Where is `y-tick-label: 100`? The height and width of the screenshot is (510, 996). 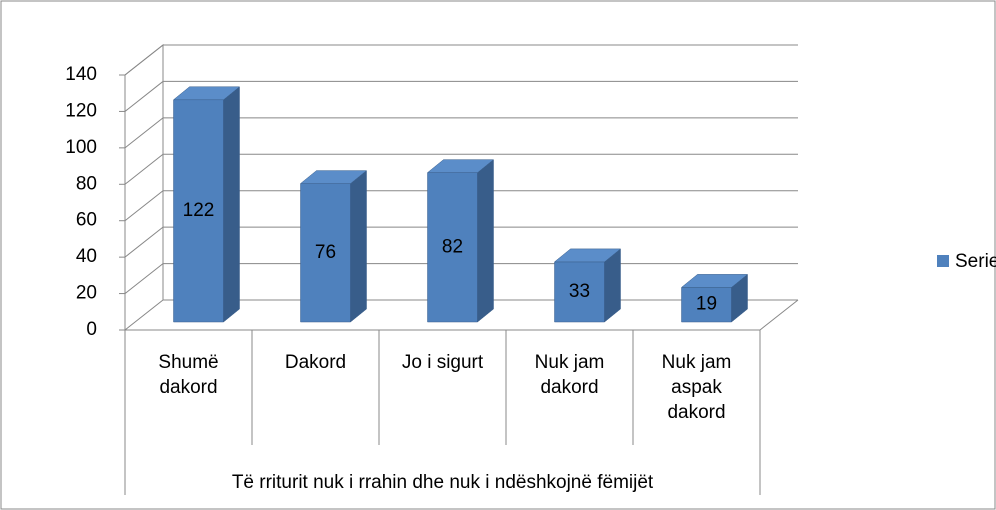 y-tick-label: 100 is located at coordinates (81, 147).